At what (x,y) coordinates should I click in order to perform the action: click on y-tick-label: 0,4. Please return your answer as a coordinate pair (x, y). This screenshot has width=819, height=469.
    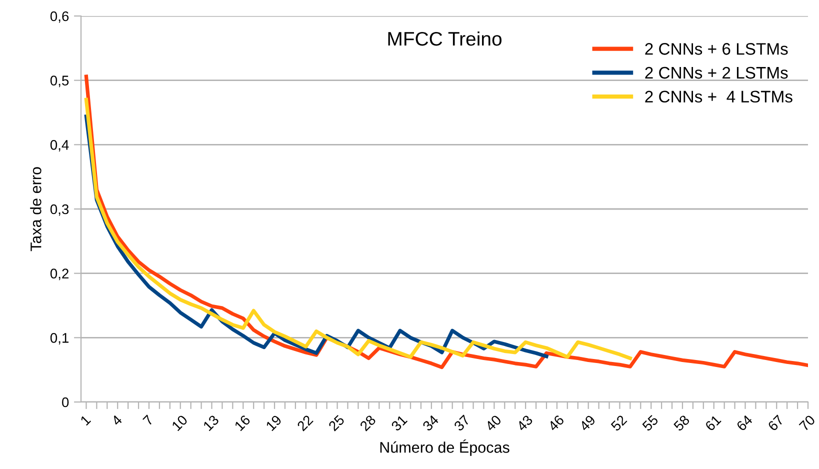
    Looking at the image, I should click on (59, 146).